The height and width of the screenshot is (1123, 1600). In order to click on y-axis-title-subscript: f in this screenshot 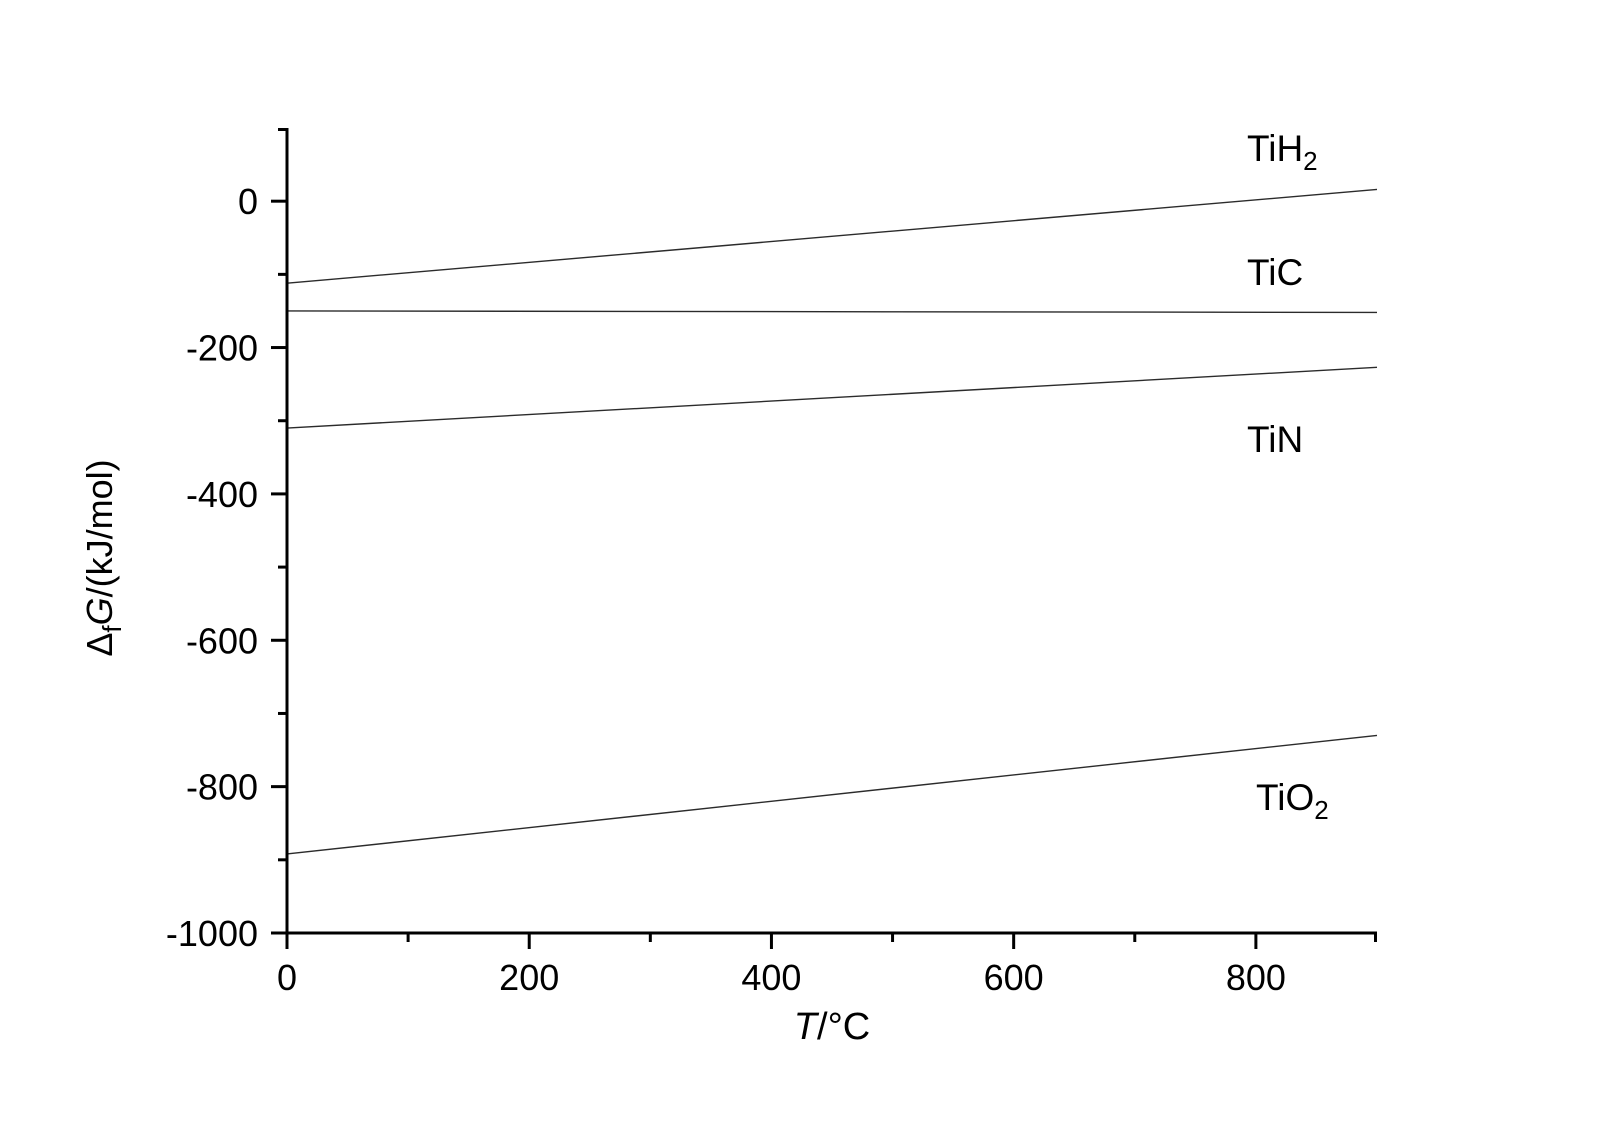, I will do `click(111, 629)`.